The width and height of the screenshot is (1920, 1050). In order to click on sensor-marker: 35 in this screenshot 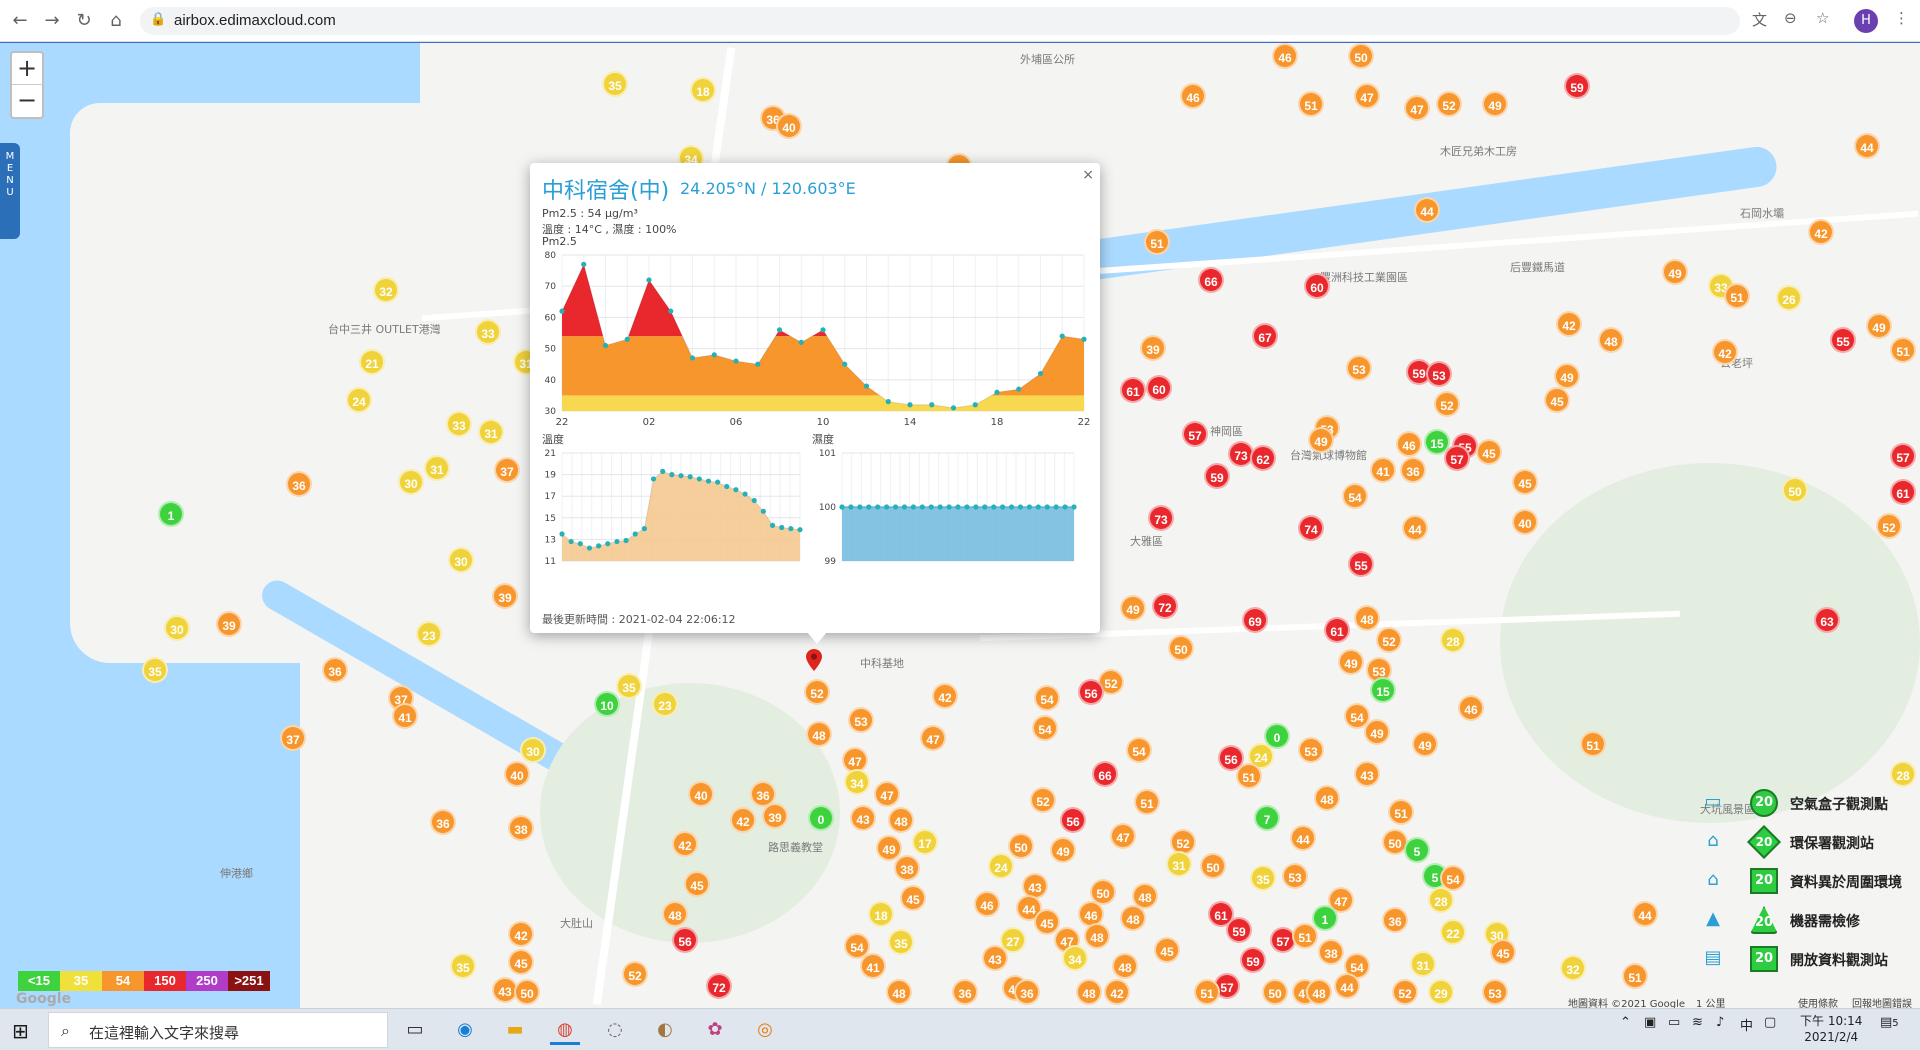, I will do `click(901, 942)`.